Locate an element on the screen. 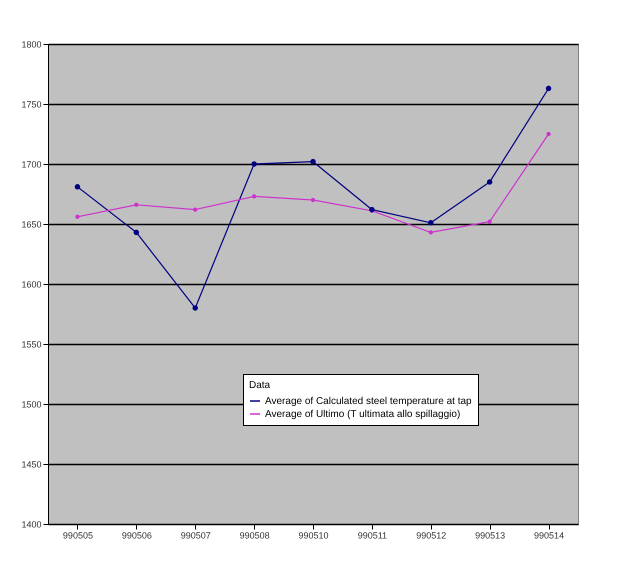 This screenshot has width=621, height=576. legend-label: Average of Ultimo (T ultimata allo spillaggio) is located at coordinates (362, 414).